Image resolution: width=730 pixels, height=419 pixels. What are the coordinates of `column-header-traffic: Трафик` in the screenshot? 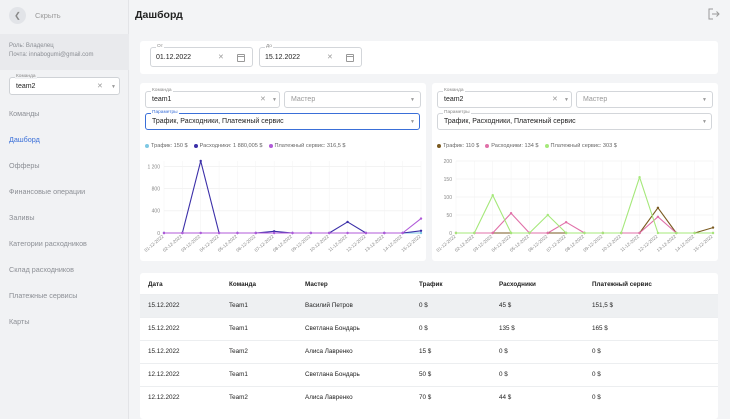 It's located at (431, 284).